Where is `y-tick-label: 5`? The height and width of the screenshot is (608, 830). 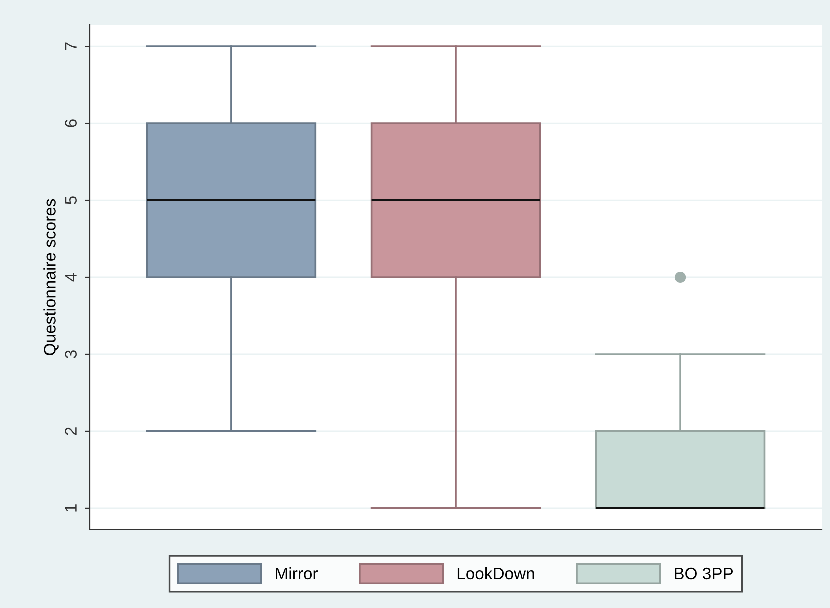
y-tick-label: 5 is located at coordinates (71, 200).